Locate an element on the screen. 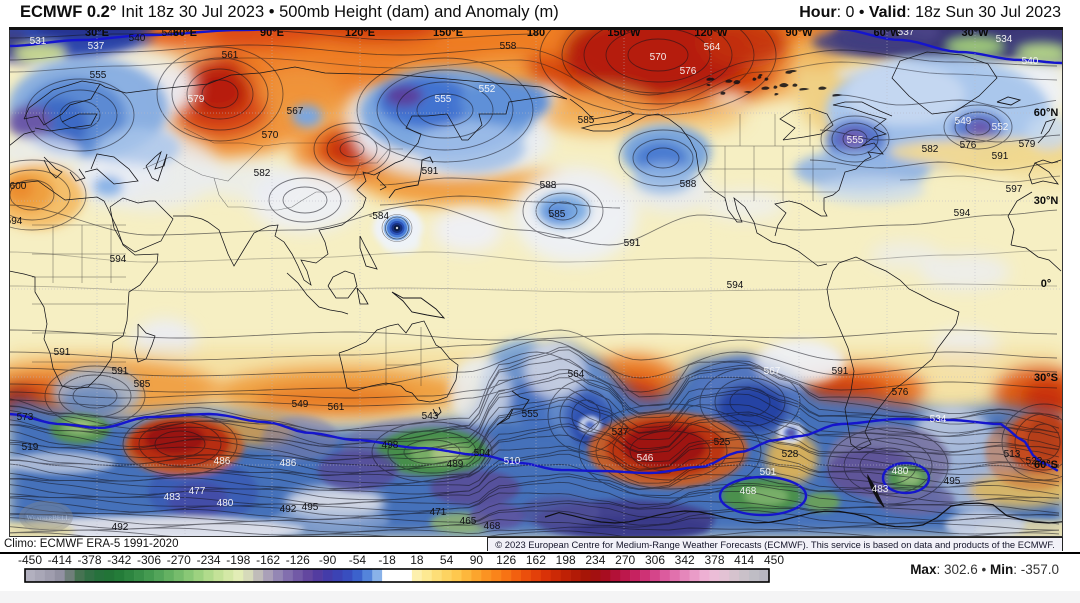 This screenshot has width=1080, height=603. svg-text: 525 is located at coordinates (722, 442).